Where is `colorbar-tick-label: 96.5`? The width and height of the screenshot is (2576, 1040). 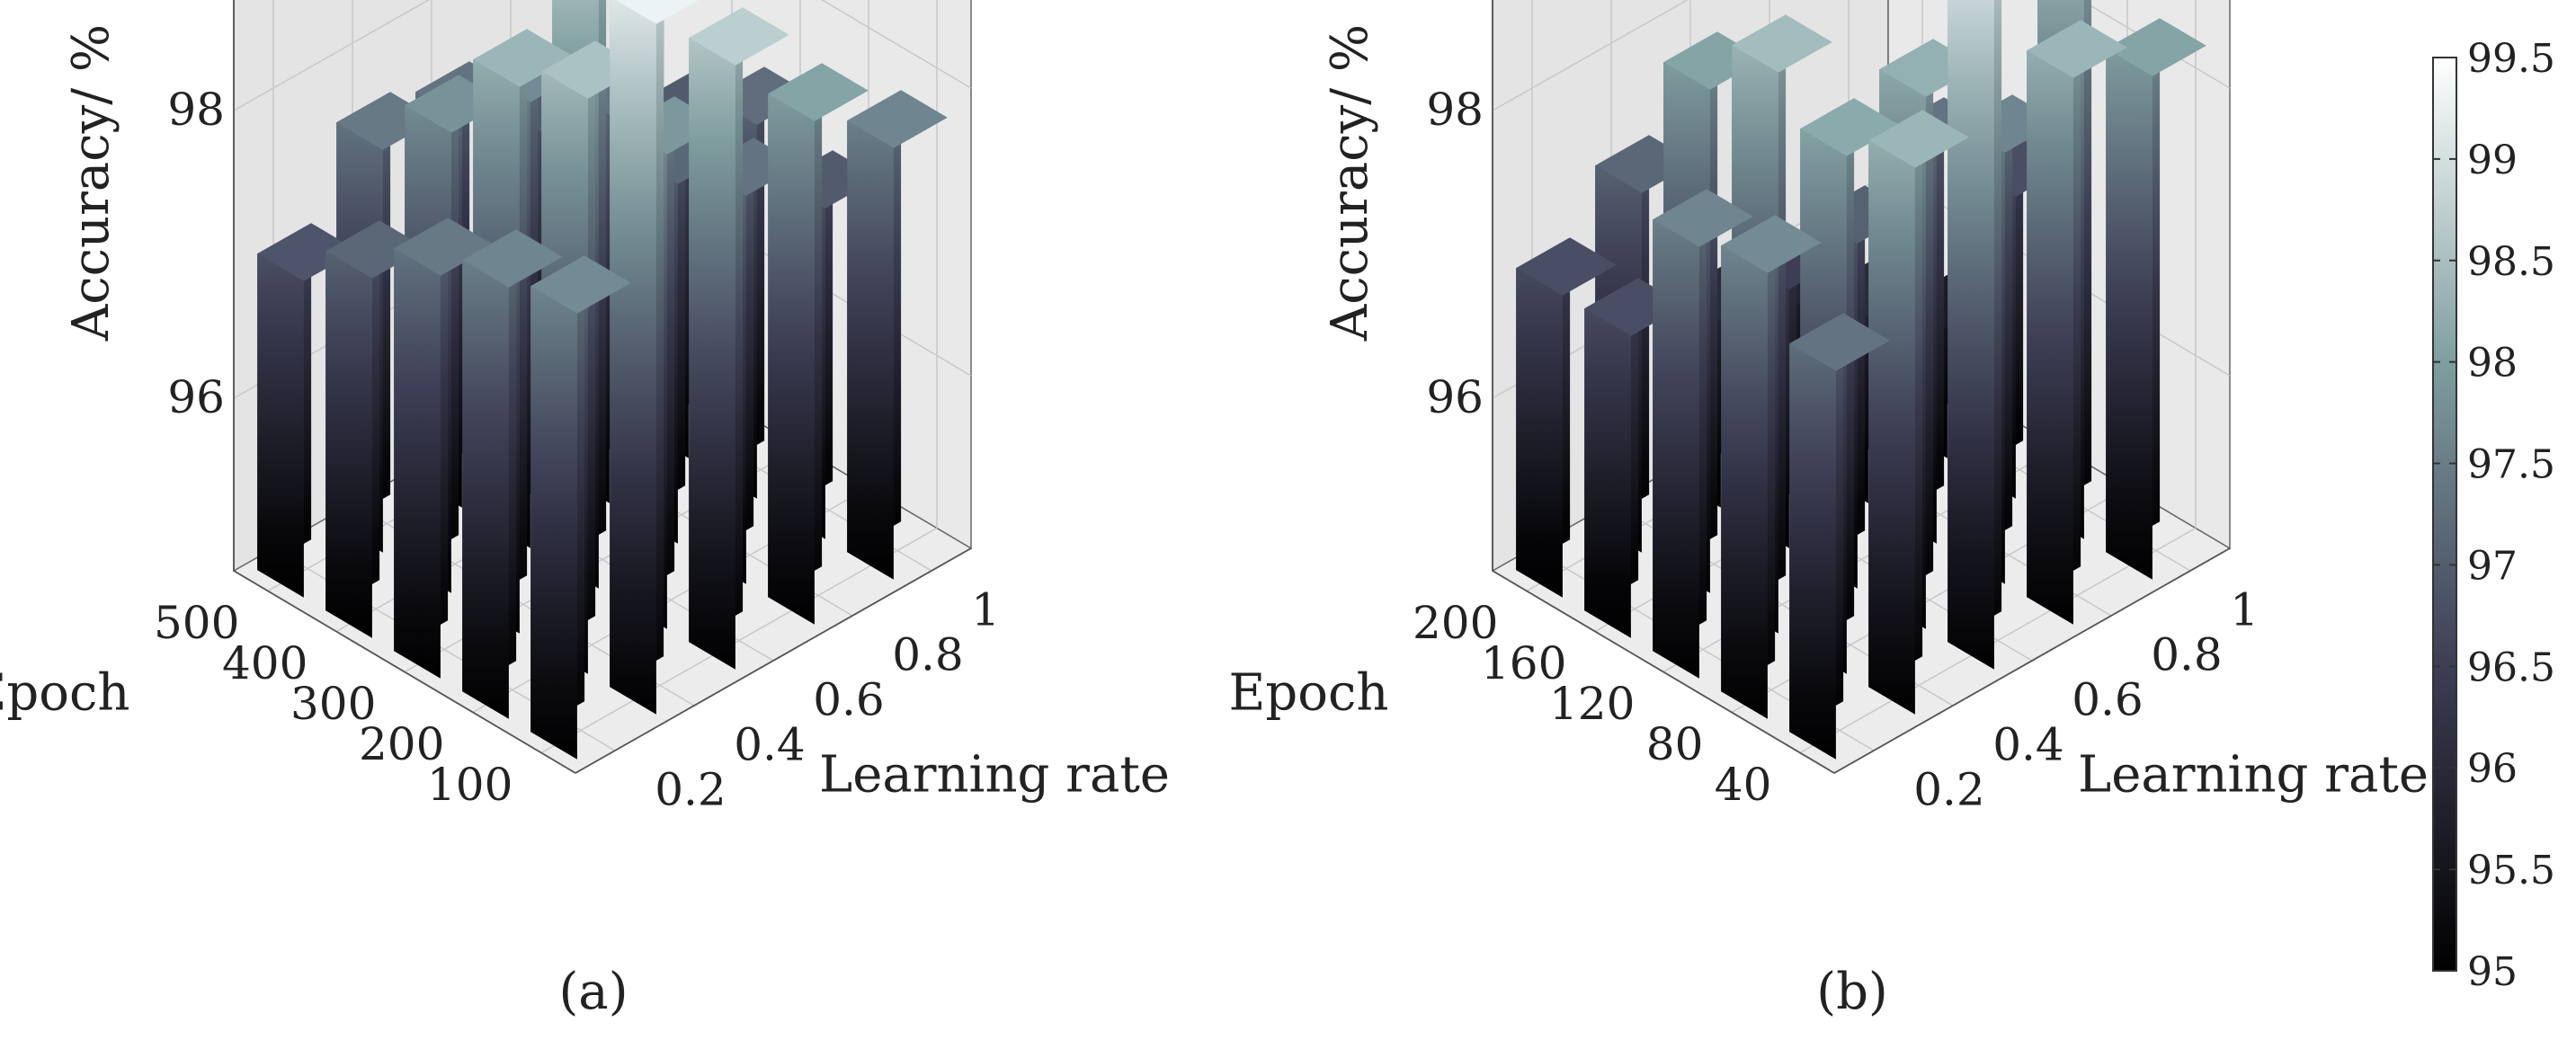
colorbar-tick-label: 96.5 is located at coordinates (2511, 667).